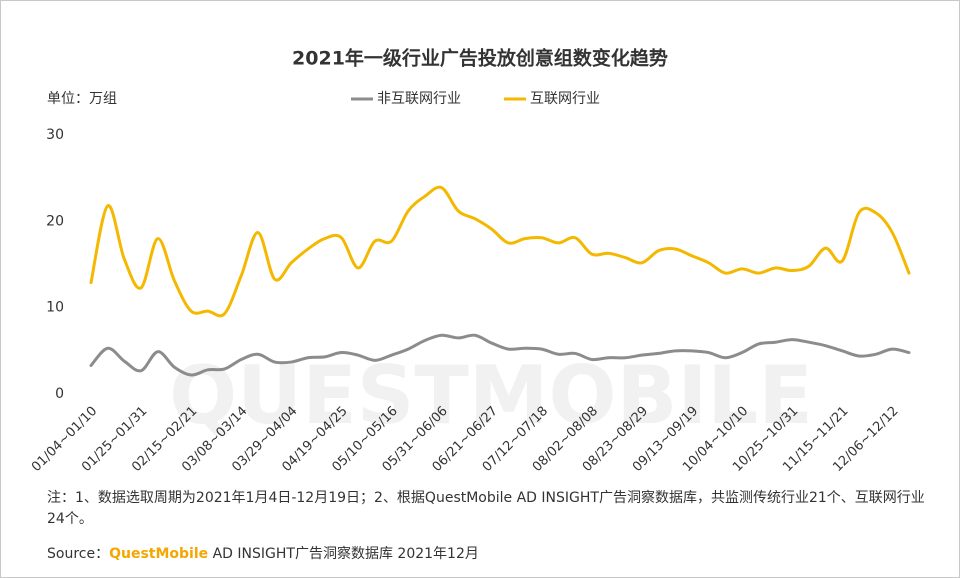  I want to click on source-label: Source：, so click(78, 554).